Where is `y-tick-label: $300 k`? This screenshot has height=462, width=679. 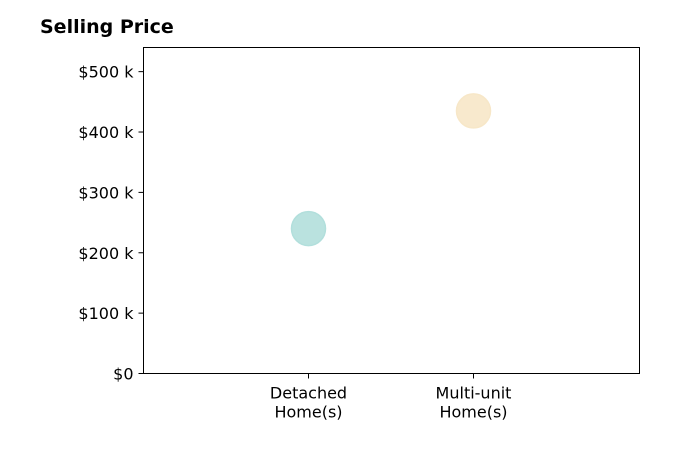 y-tick-label: $300 k is located at coordinates (106, 192).